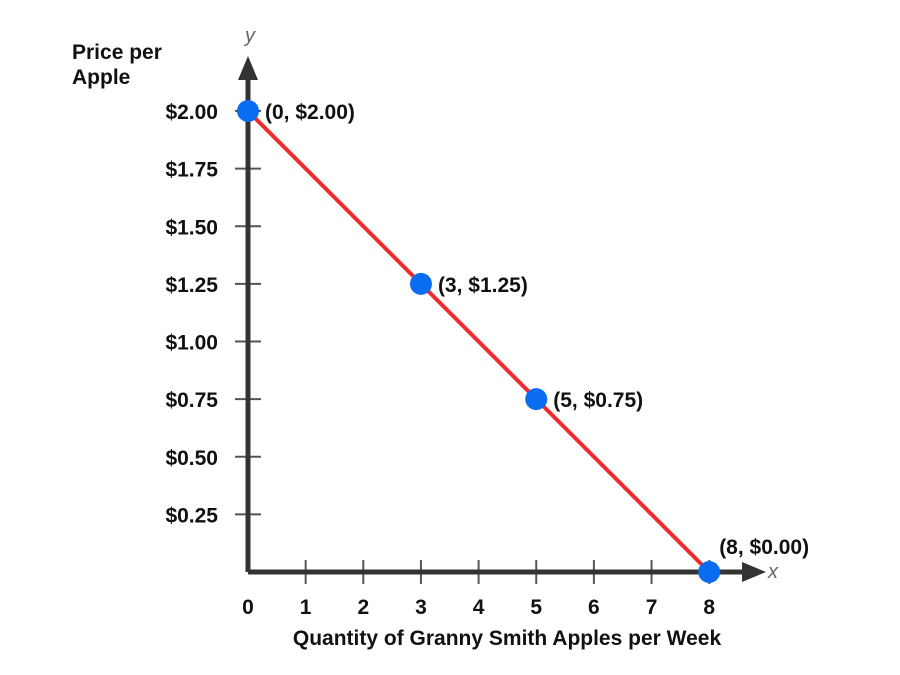  What do you see at coordinates (598, 400) in the screenshot?
I see `data-point-label: (5, $0.75)` at bounding box center [598, 400].